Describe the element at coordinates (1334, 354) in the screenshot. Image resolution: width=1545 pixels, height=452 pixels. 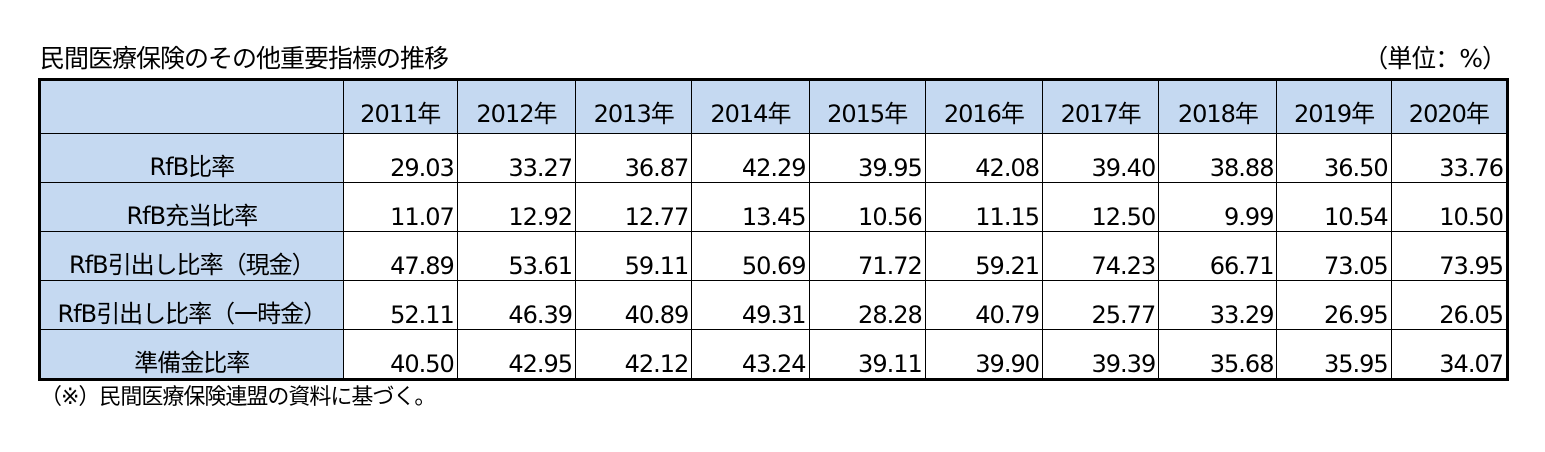
I see `table-cell: 35.95` at that location.